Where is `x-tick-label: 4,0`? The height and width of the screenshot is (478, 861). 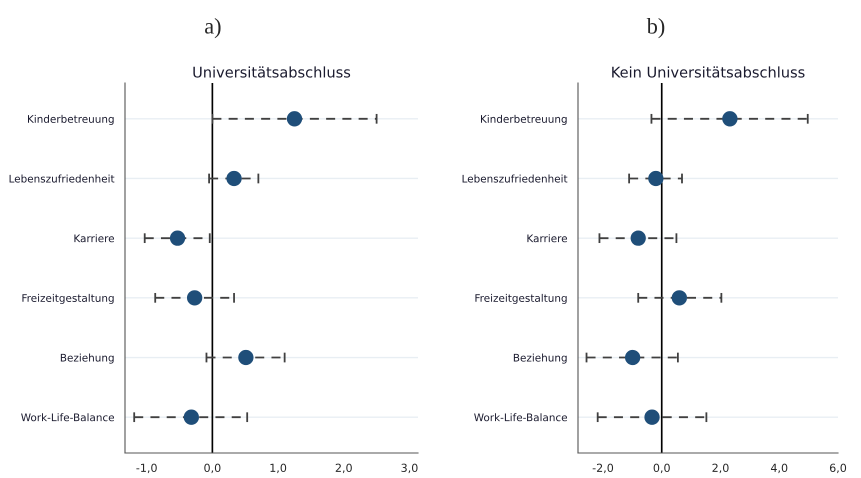 x-tick-label: 4,0 is located at coordinates (779, 469).